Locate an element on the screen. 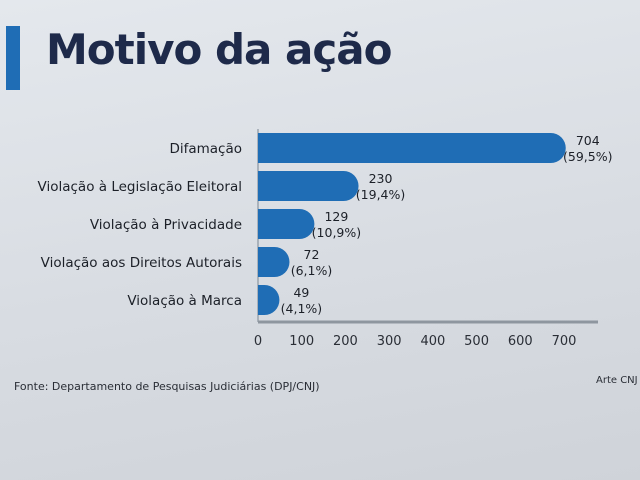 This screenshot has width=640, height=480. title-accent-bar is located at coordinates (13, 58).